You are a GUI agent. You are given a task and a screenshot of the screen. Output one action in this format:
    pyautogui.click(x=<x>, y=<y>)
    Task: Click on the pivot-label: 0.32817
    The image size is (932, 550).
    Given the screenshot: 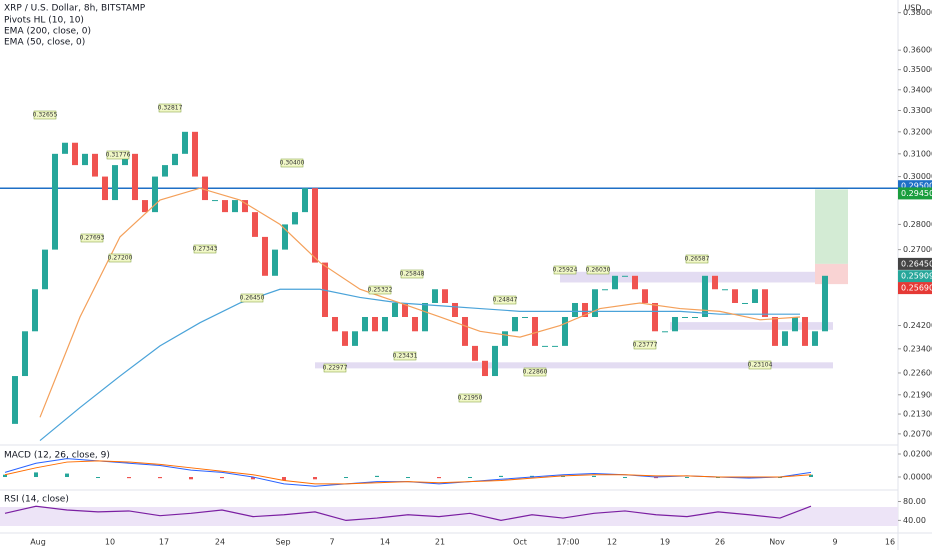 What is the action you would take?
    pyautogui.click(x=170, y=108)
    